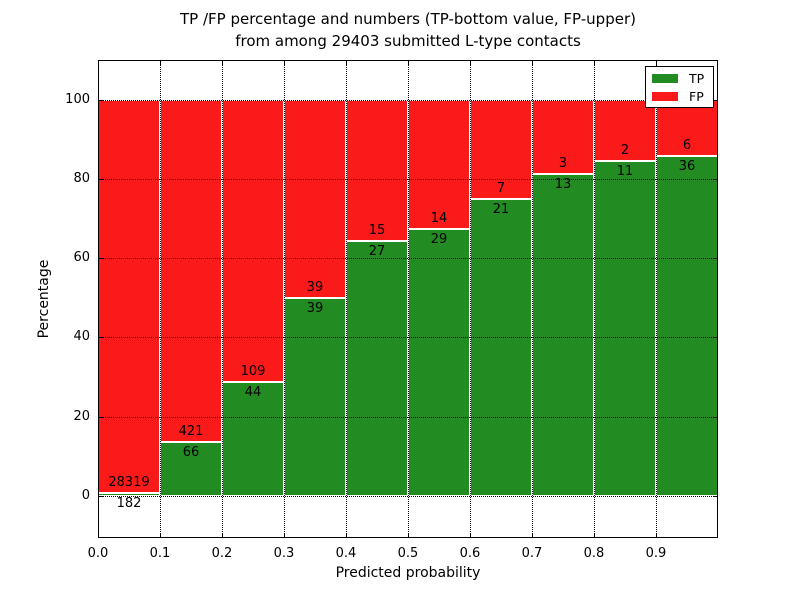  I want to click on tp-count-label: 39, so click(315, 308).